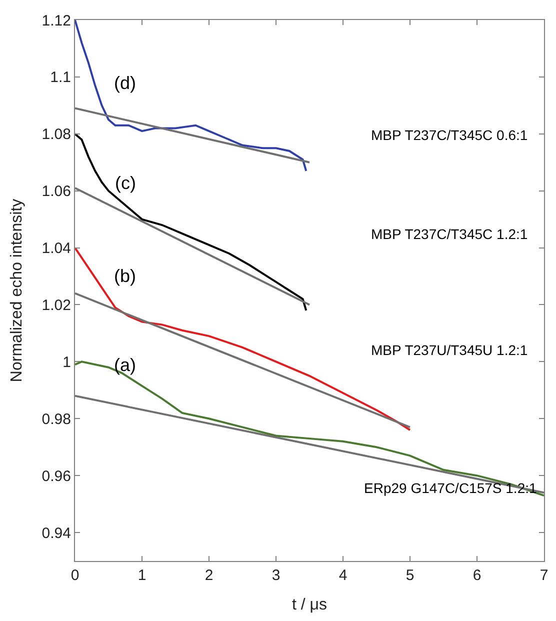  I want to click on x-tick-label: 1, so click(142, 575).